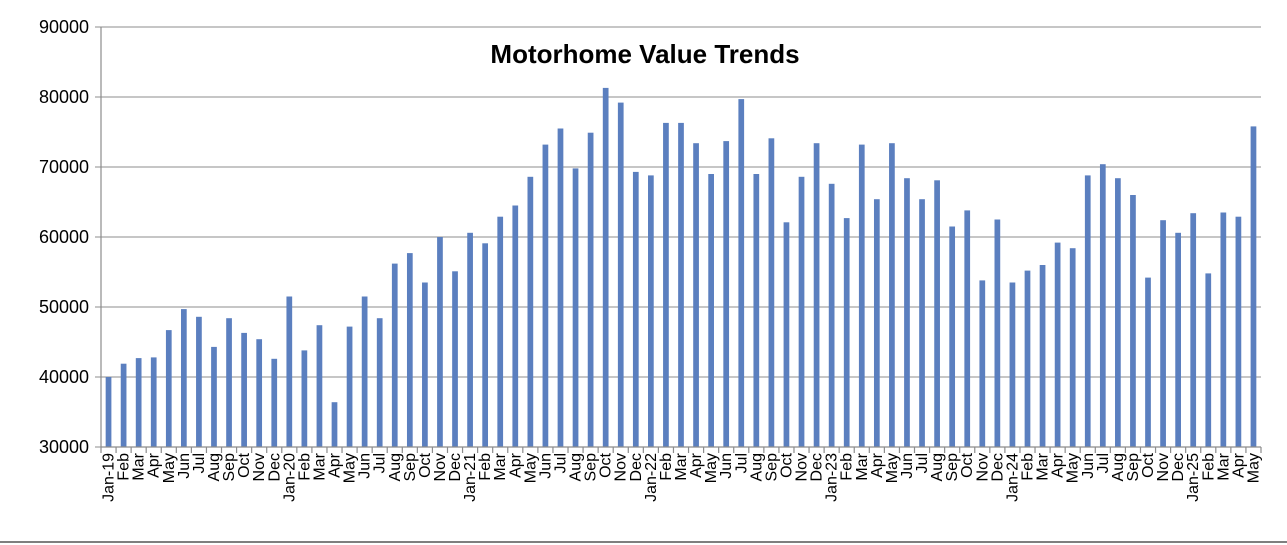 This screenshot has height=545, width=1287. I want to click on x-tick-label: Jan-22, so click(651, 477).